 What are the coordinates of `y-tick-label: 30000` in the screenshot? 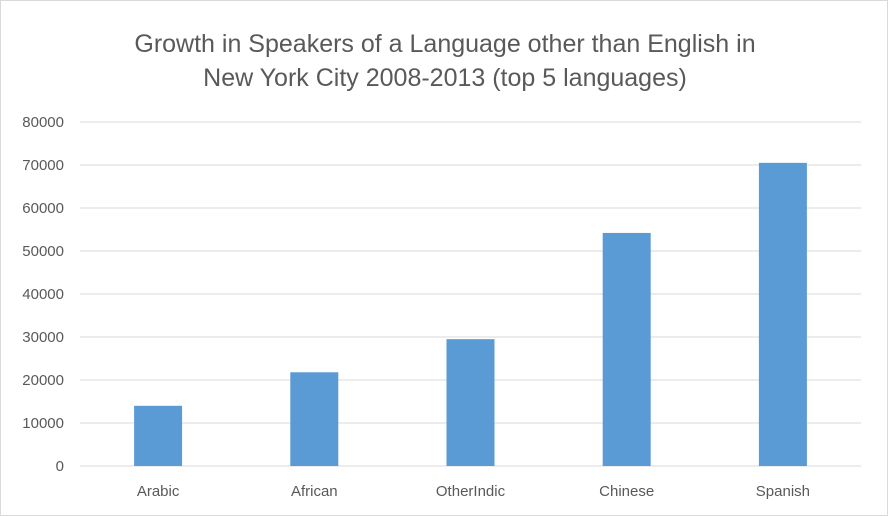 It's located at (43, 337).